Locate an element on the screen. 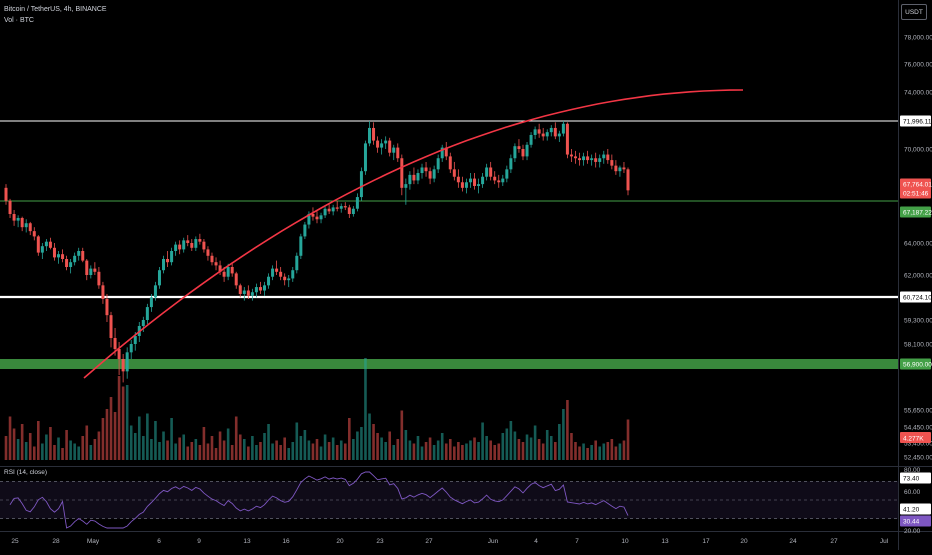 The height and width of the screenshot is (555, 932). time-tick: 16 is located at coordinates (286, 541).